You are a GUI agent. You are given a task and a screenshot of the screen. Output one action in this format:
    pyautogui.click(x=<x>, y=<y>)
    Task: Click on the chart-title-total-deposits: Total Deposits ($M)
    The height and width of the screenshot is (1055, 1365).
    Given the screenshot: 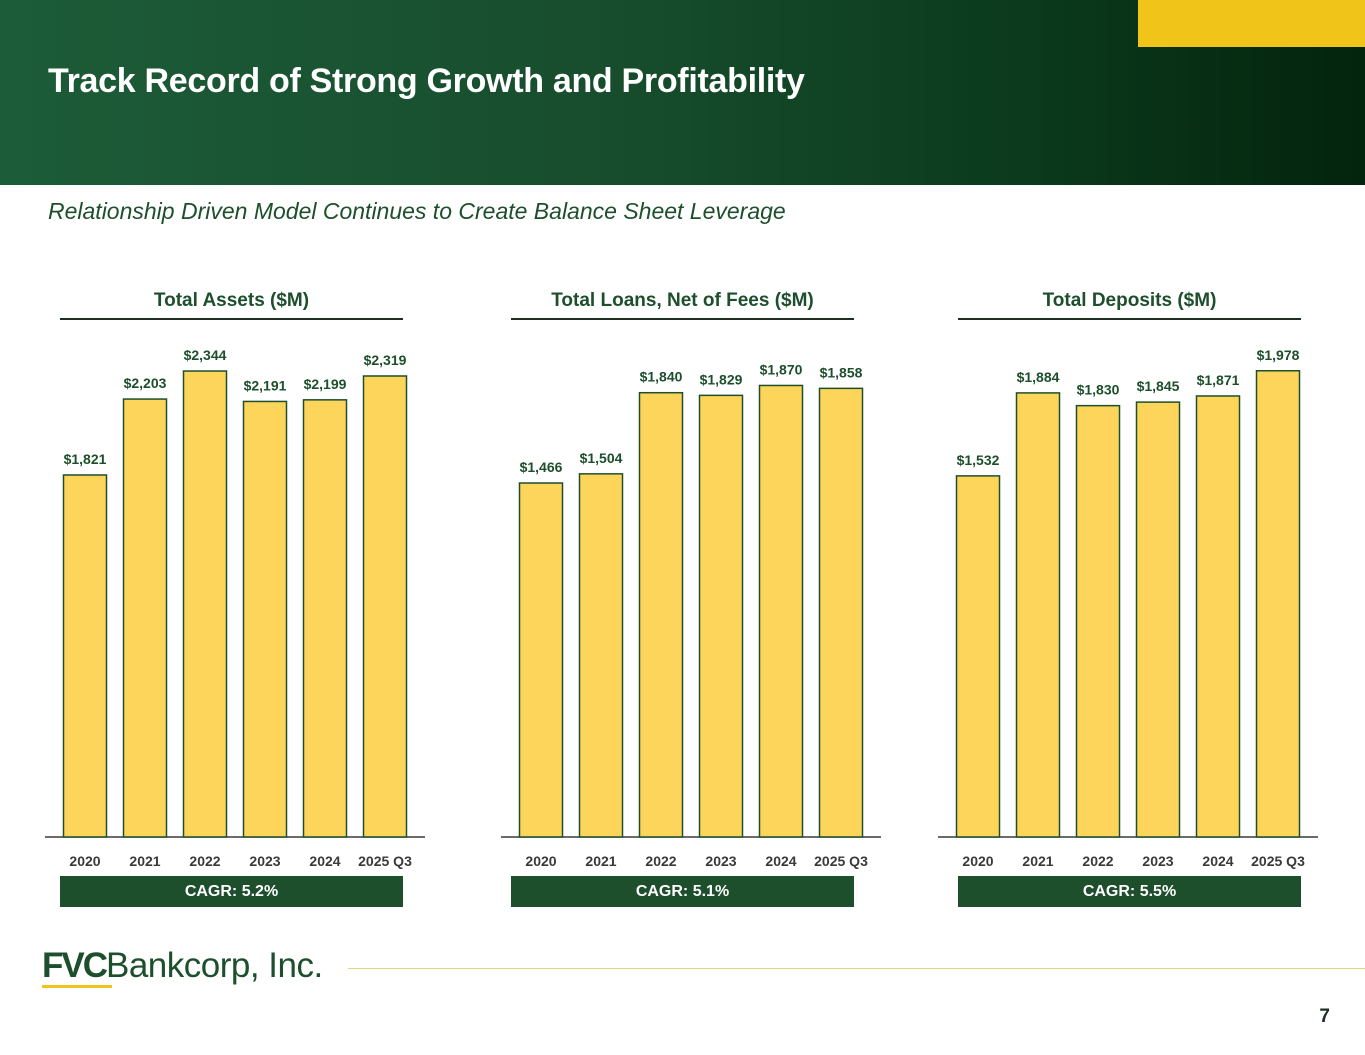 What is the action you would take?
    pyautogui.click(x=1129, y=300)
    